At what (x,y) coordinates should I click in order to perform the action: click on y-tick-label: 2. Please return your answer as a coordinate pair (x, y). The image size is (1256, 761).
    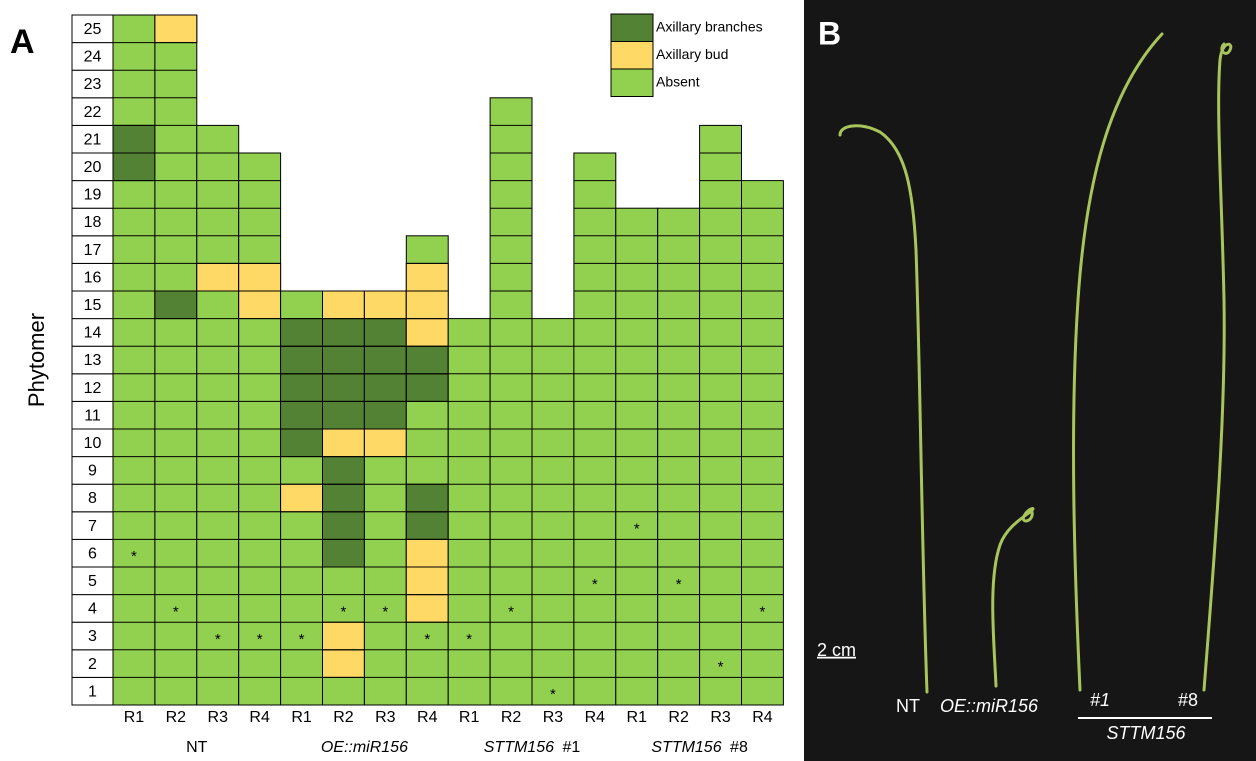
    Looking at the image, I should click on (92, 664).